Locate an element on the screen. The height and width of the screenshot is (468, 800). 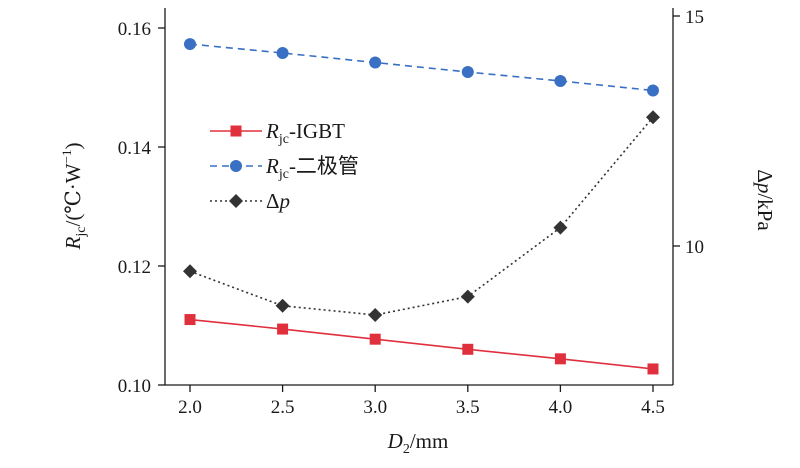
legend: Rjc-IGBT Rjc-二极管 Δp is located at coordinates (284, 166).